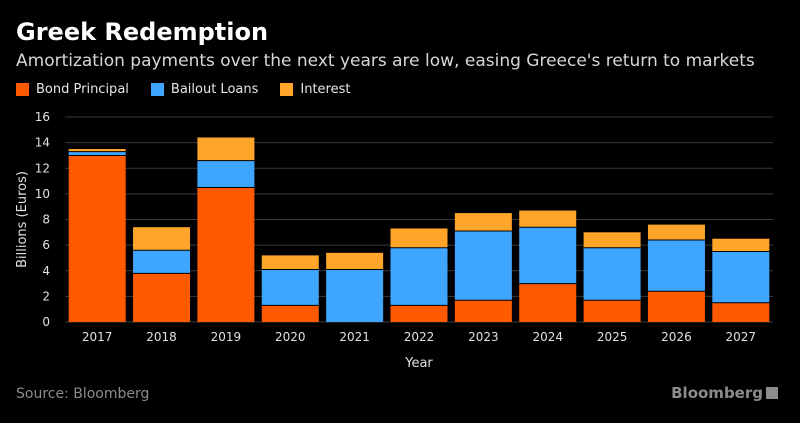 The width and height of the screenshot is (800, 423). What do you see at coordinates (741, 337) in the screenshot?
I see `x-tick-label: 2027` at bounding box center [741, 337].